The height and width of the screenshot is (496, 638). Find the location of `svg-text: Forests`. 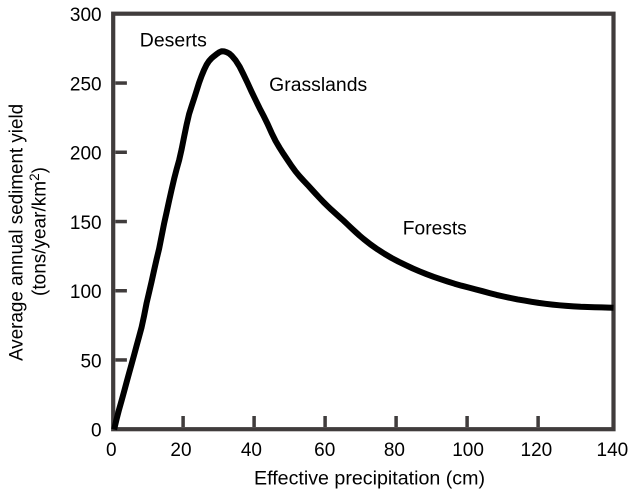

svg-text: Forests is located at coordinates (435, 229).